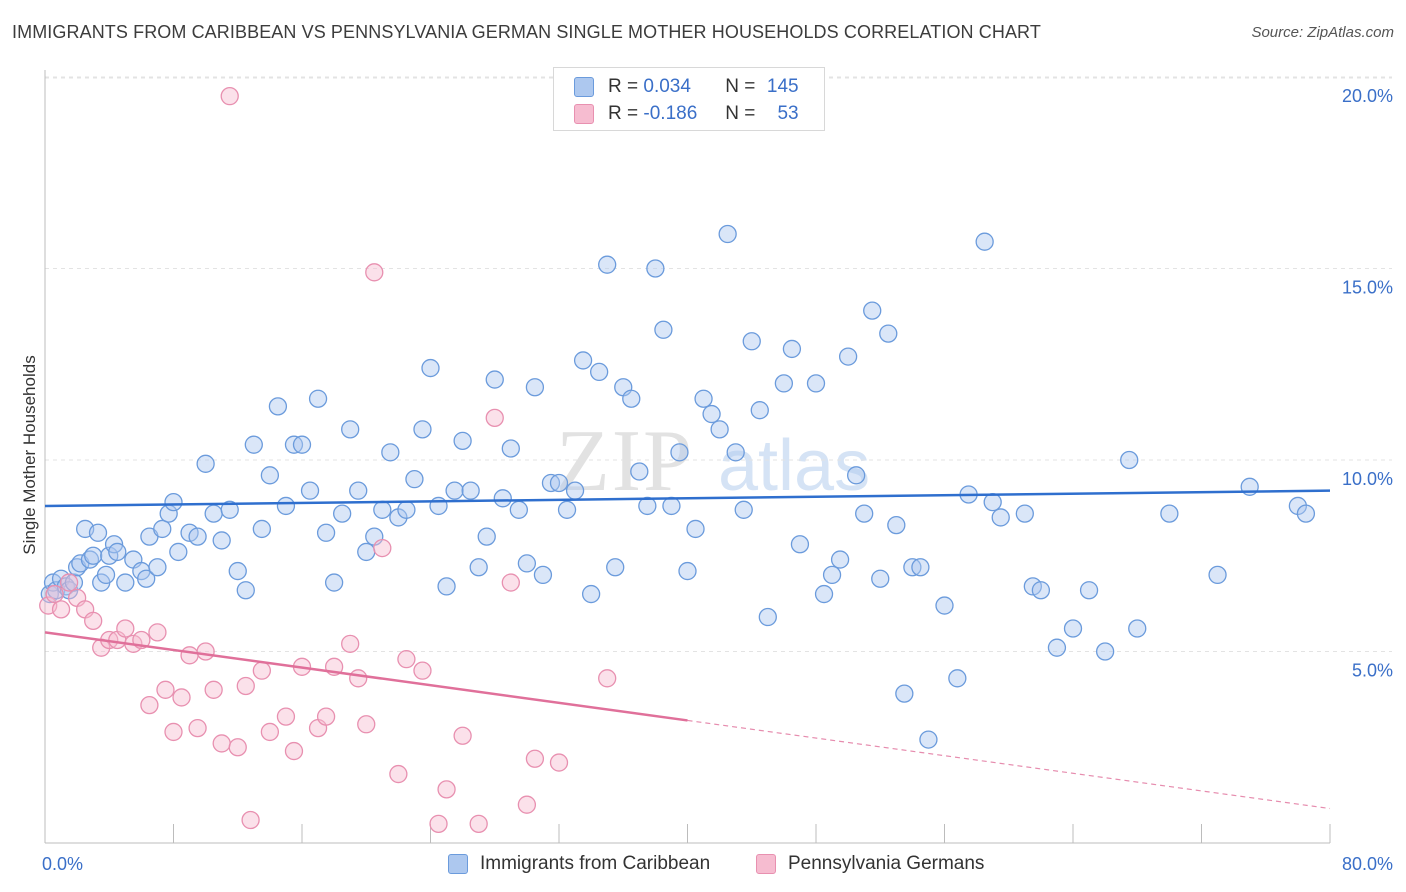 The image size is (1406, 892). I want to click on watermark-zip: ZIP, so click(625, 461).